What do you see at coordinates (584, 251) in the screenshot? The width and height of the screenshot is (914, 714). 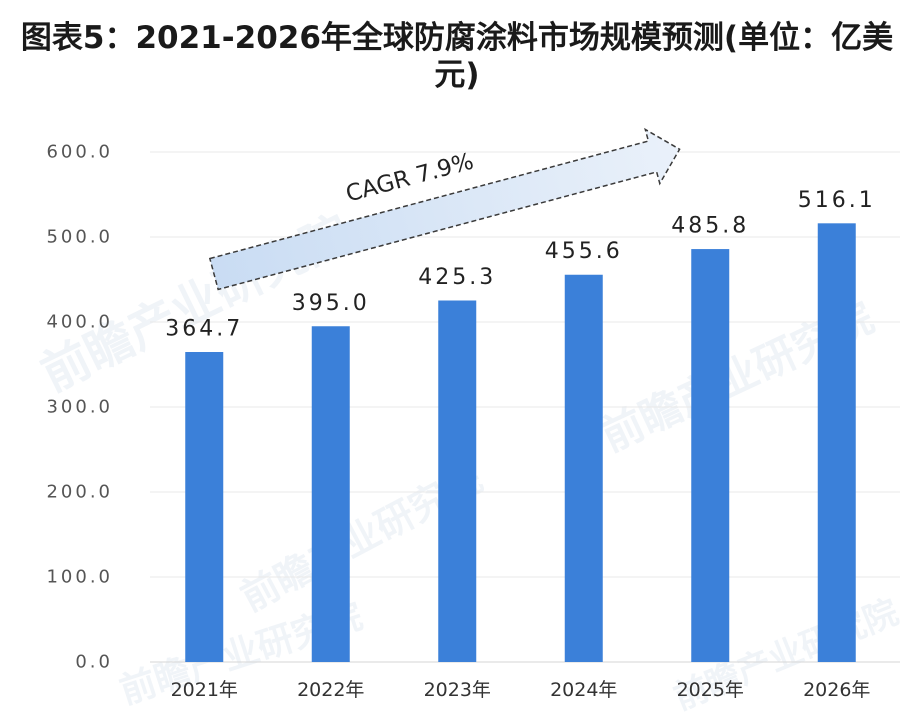 I see `data-label: 455.6` at bounding box center [584, 251].